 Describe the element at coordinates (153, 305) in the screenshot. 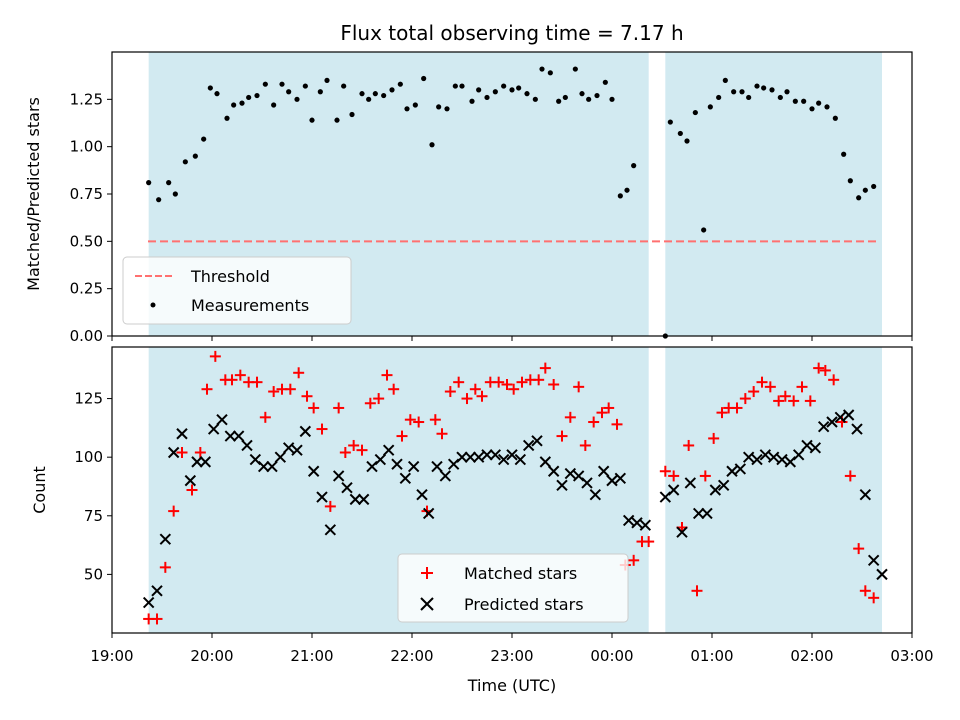

I see `measurements-legend-swatch` at that location.